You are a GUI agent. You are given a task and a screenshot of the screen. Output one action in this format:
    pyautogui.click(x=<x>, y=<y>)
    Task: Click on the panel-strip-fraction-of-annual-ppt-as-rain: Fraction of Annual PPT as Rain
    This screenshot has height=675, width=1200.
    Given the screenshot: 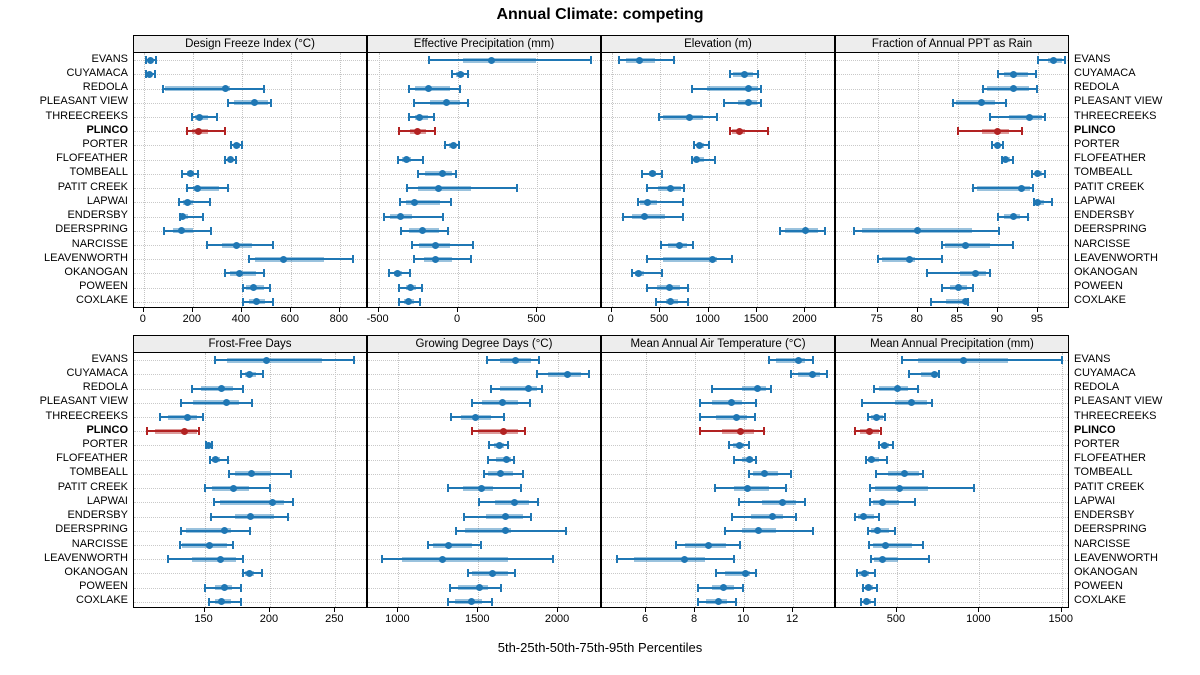 What is the action you would take?
    pyautogui.click(x=952, y=44)
    